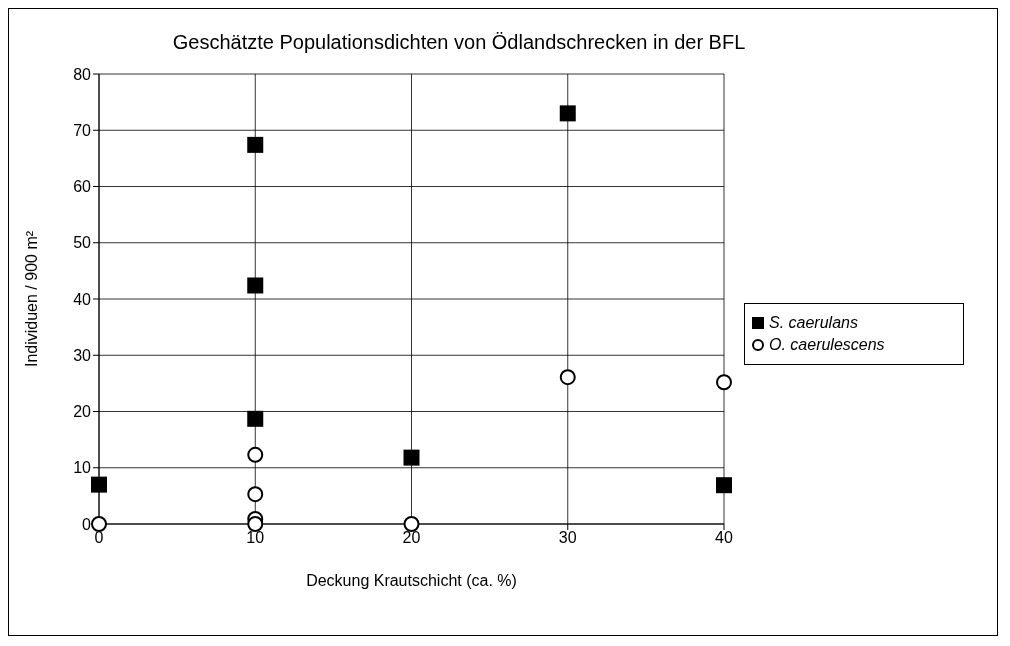 Image resolution: width=1010 pixels, height=646 pixels. I want to click on x-tick-label: 0, so click(99, 538).